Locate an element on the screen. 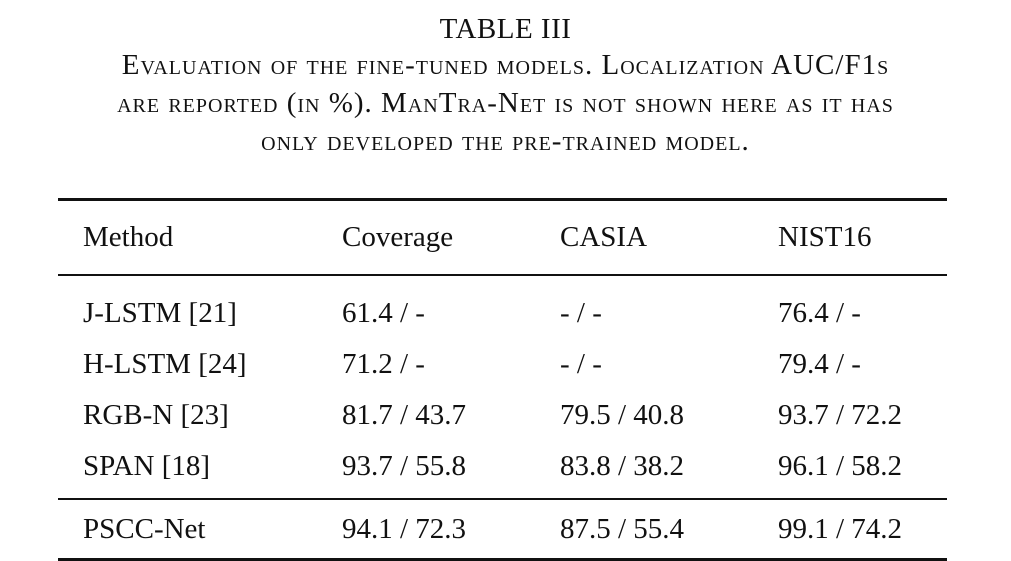 The image size is (1011, 561). caption-line-3: only developed the pre-trained model. is located at coordinates (505, 141).